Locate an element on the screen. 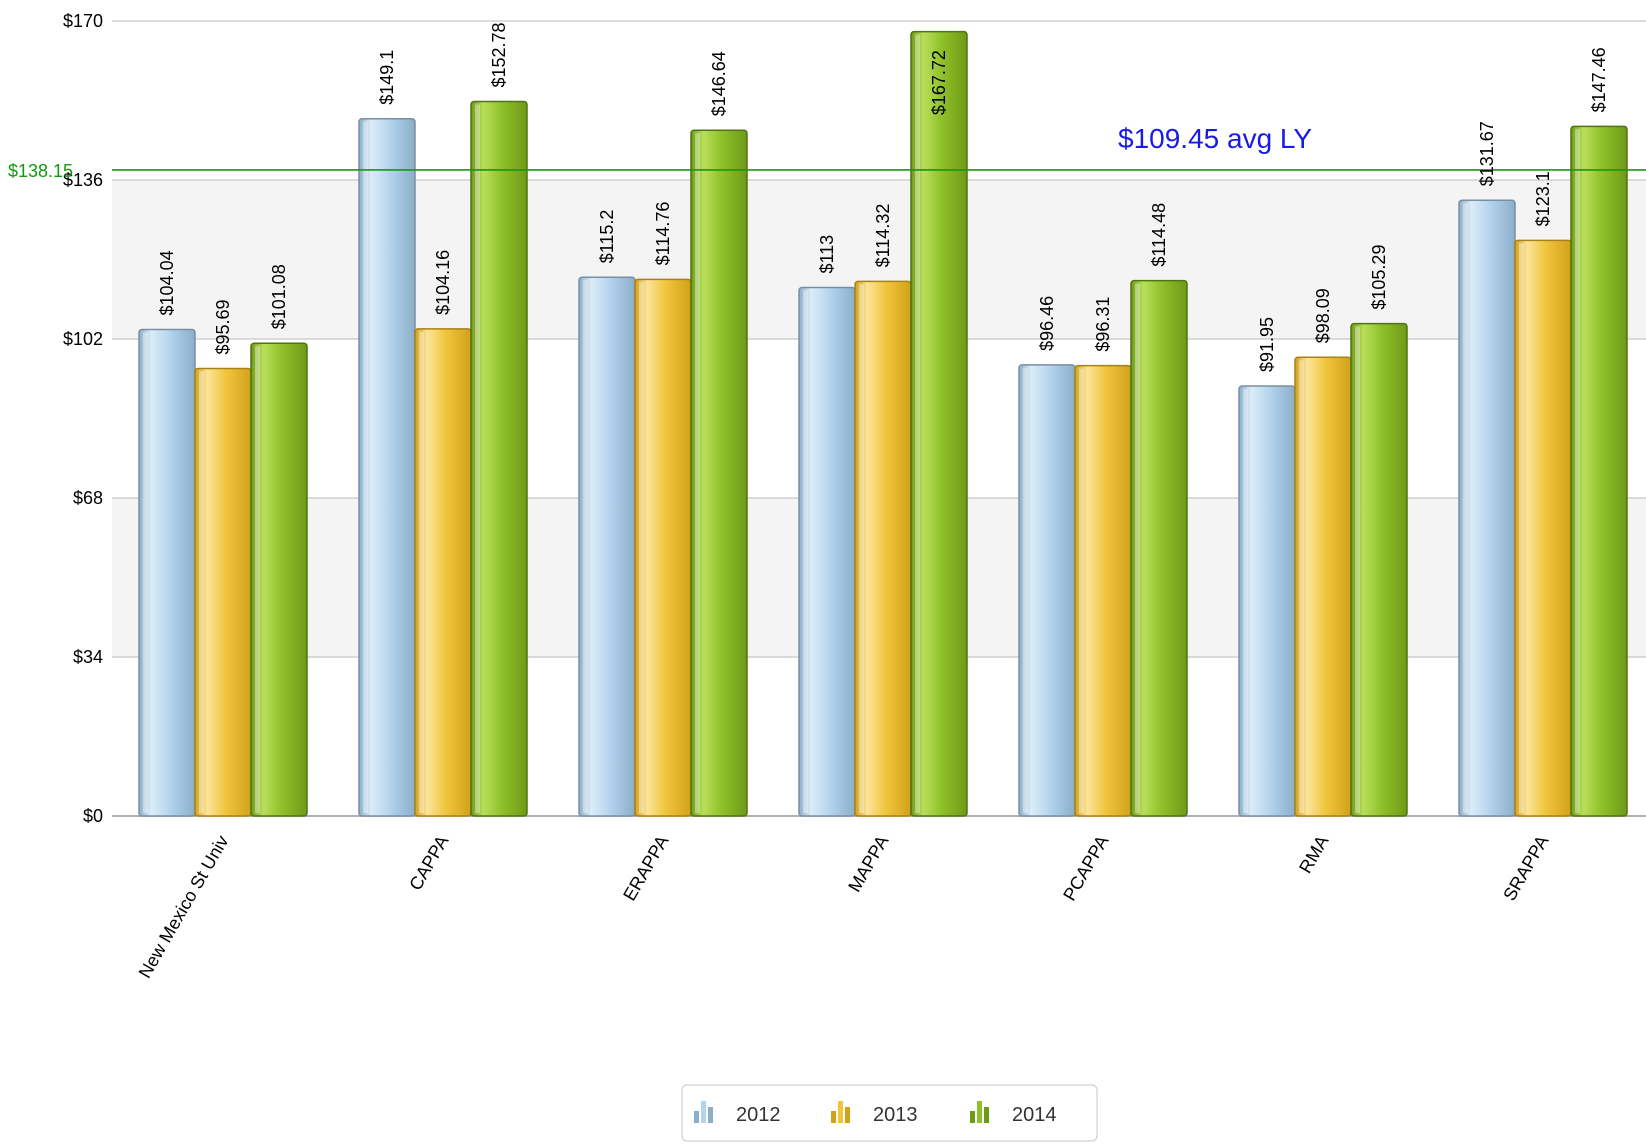 Image resolution: width=1646 pixels, height=1144 pixels. data-label: $152.78 is located at coordinates (499, 54).